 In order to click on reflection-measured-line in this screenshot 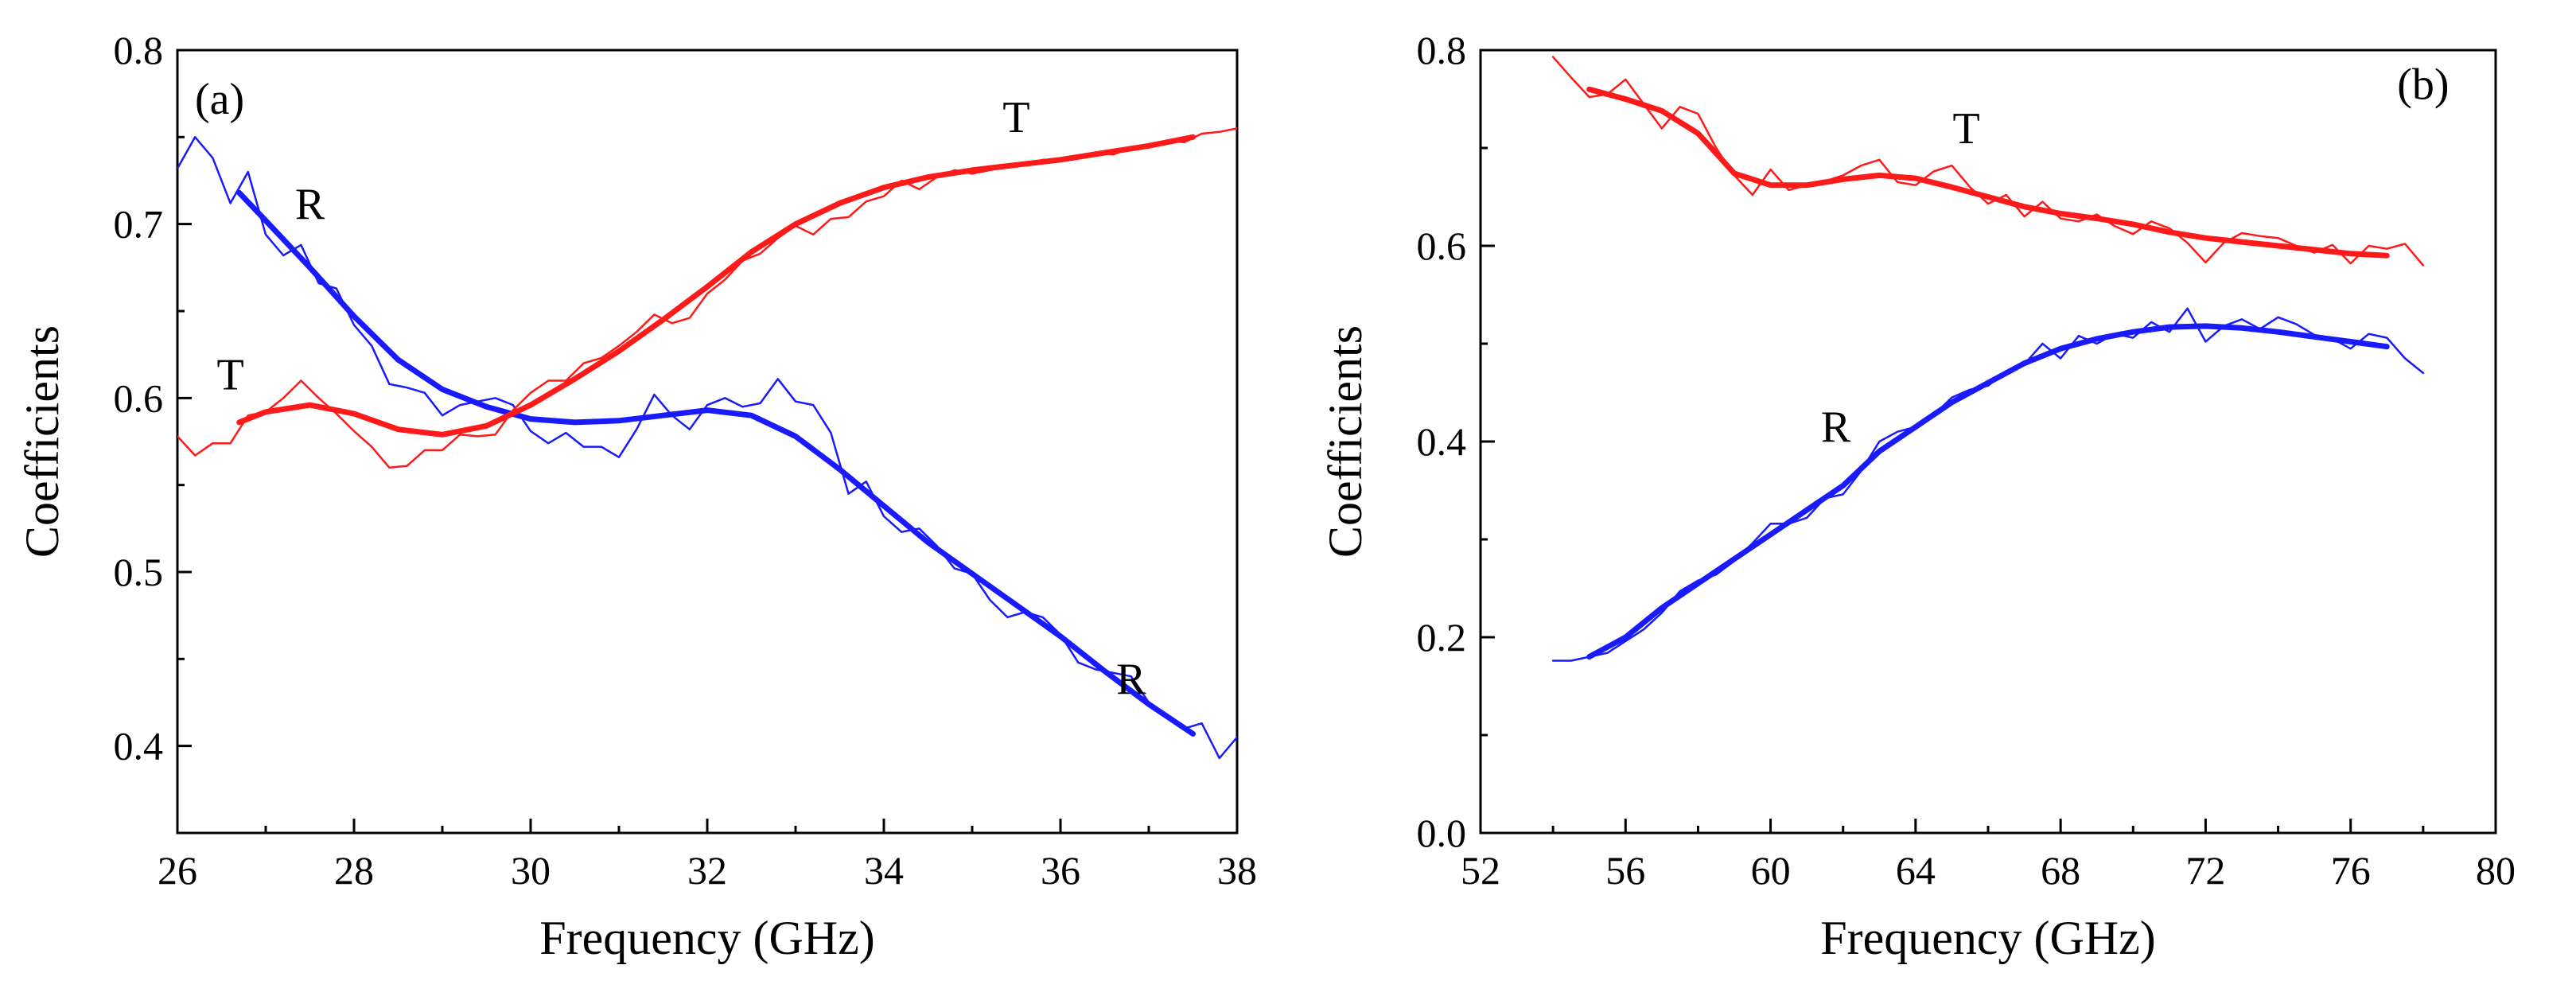, I will do `click(1988, 484)`.